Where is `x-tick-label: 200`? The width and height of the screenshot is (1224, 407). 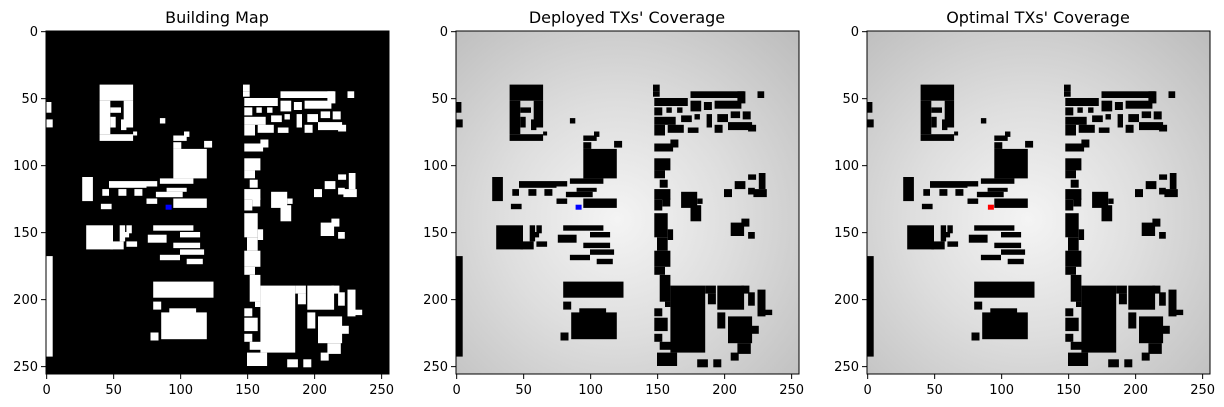 x-tick-label: 200 is located at coordinates (724, 390).